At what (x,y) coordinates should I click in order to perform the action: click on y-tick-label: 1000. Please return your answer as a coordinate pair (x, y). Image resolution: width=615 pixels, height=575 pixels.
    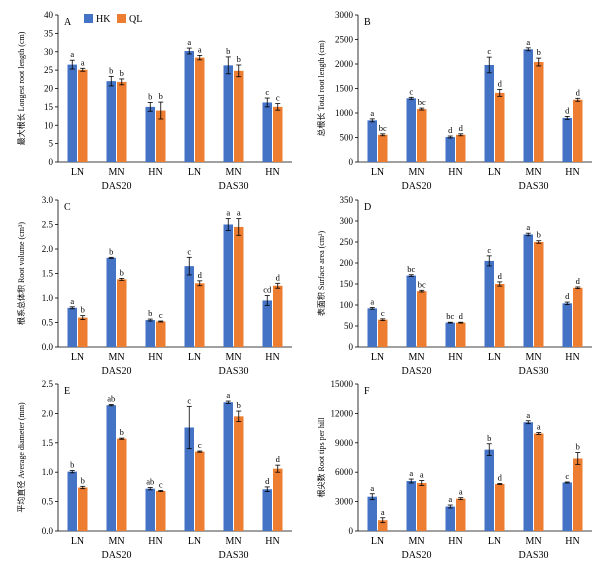
    Looking at the image, I should click on (344, 113).